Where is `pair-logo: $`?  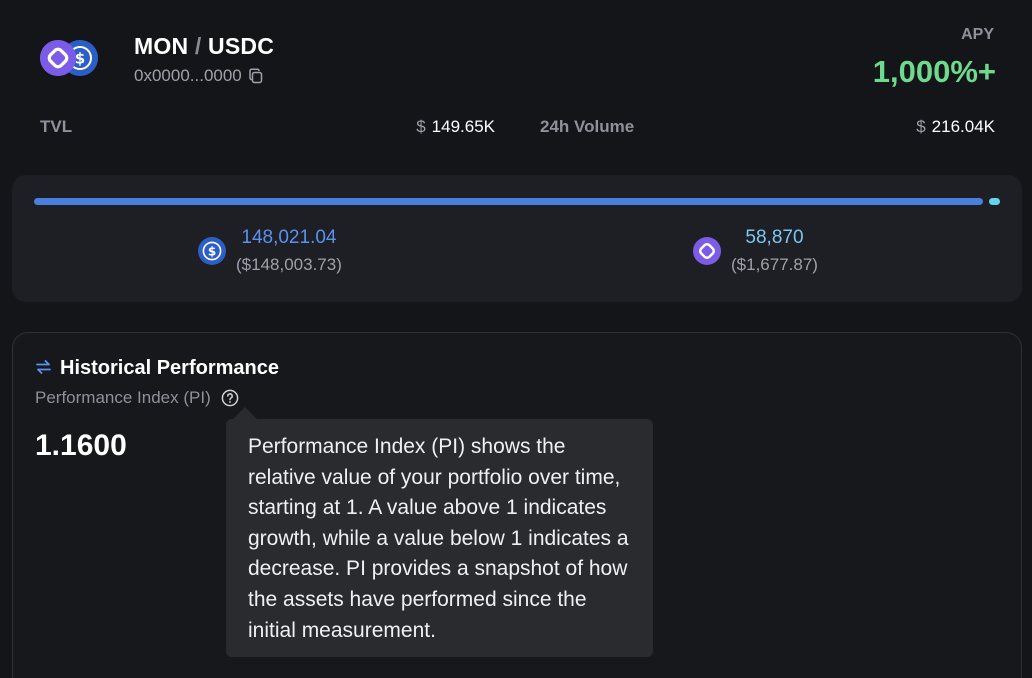
pair-logo: $ is located at coordinates (69, 58).